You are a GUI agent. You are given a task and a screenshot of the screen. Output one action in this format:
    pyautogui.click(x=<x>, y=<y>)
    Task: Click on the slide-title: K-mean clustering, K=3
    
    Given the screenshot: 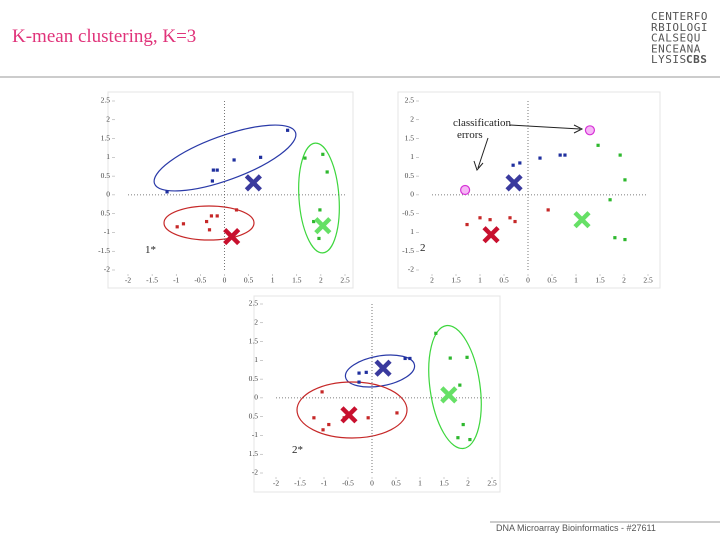 What is the action you would take?
    pyautogui.click(x=104, y=36)
    